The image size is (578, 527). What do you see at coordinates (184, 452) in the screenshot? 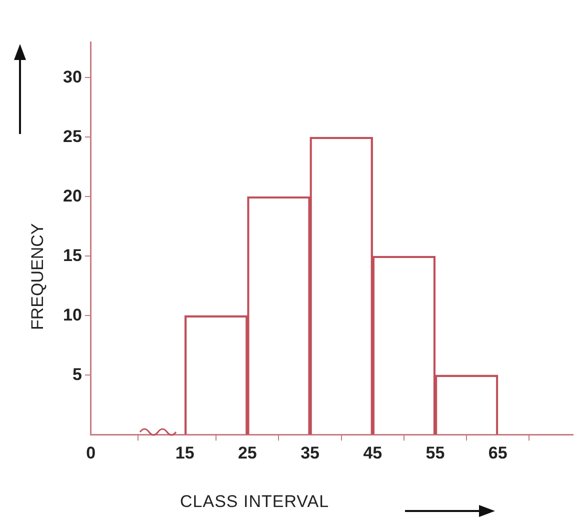
I see `x-tick-label: 15` at bounding box center [184, 452].